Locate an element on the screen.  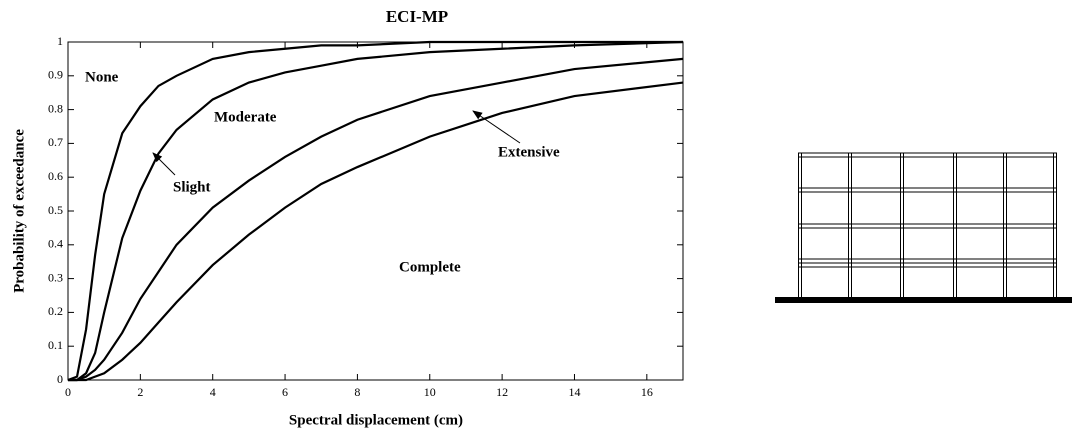
y-tick-label: 0 is located at coordinates (60, 379).